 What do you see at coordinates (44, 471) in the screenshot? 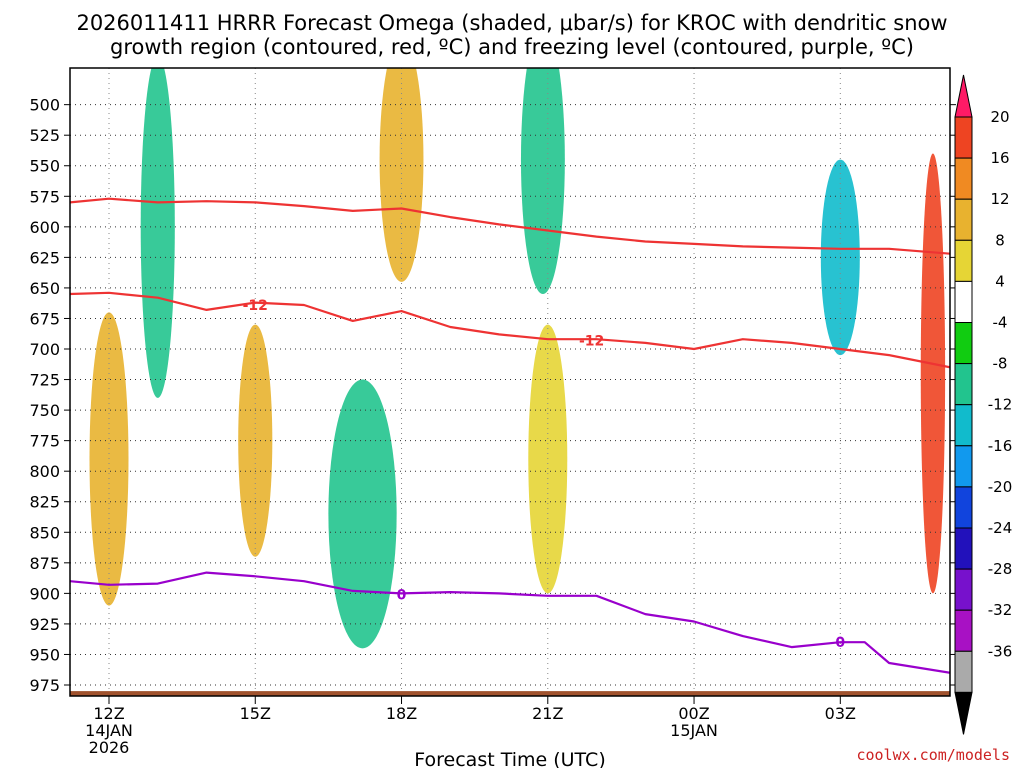
I see `y-tick-label: 800` at bounding box center [44, 471].